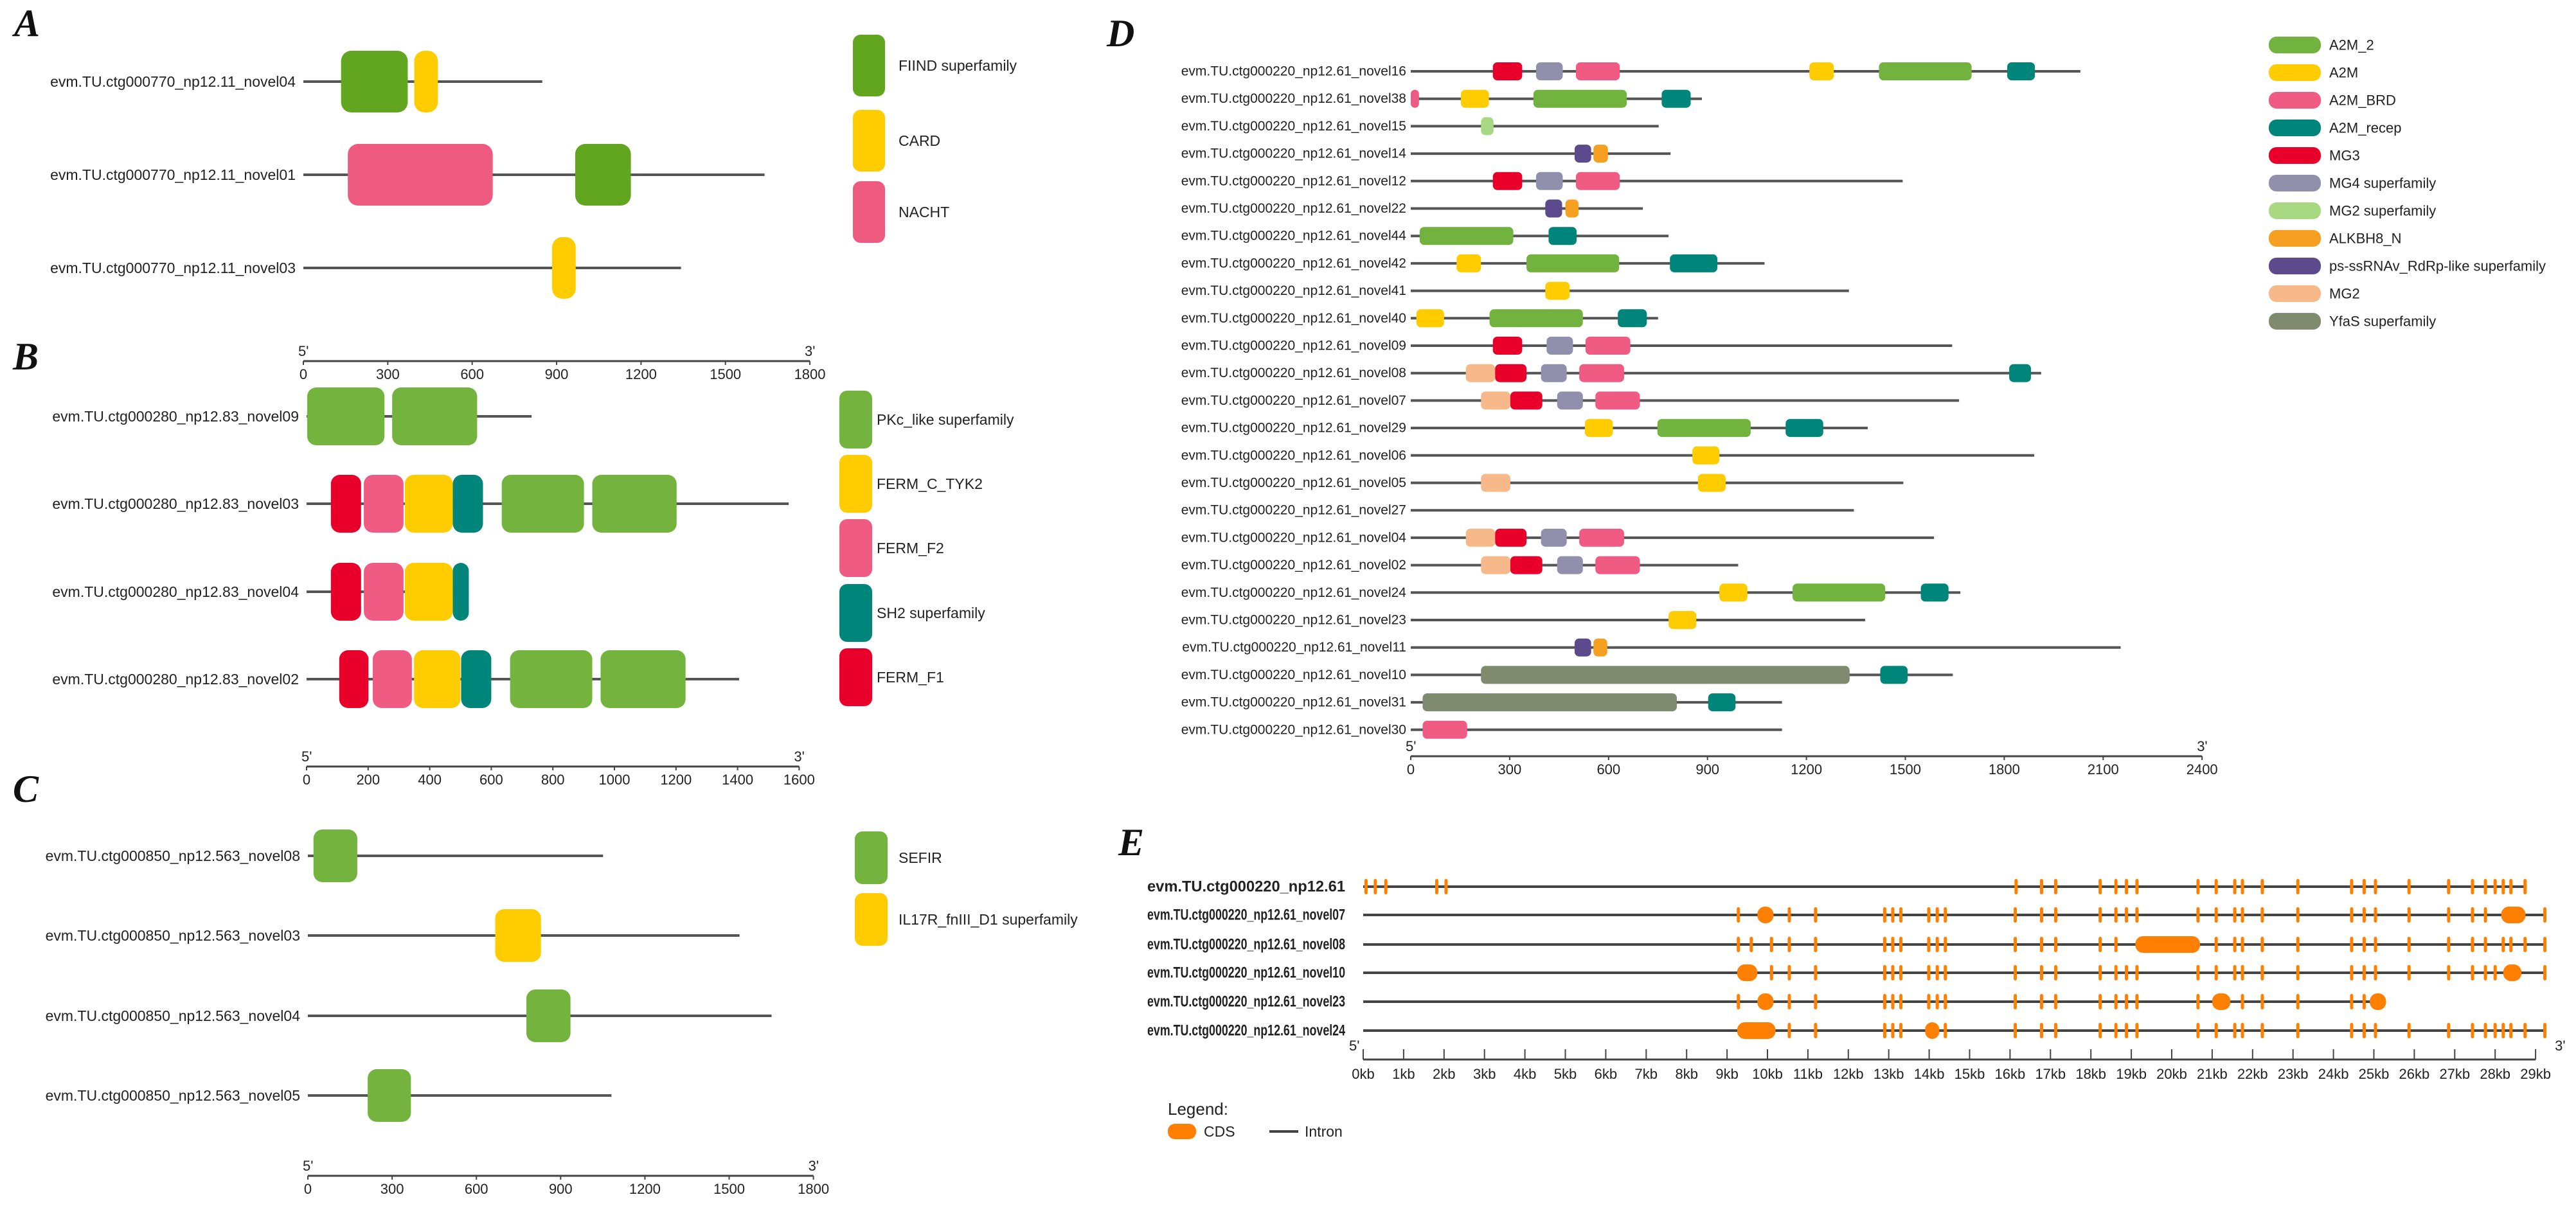  What do you see at coordinates (1848, 1074) in the screenshot?
I see `axis-tick-label: 12kb` at bounding box center [1848, 1074].